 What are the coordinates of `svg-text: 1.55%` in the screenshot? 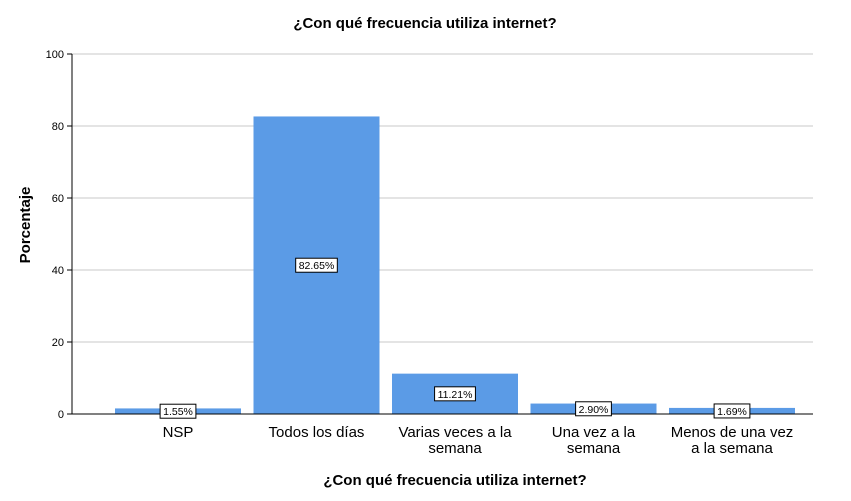 It's located at (178, 412).